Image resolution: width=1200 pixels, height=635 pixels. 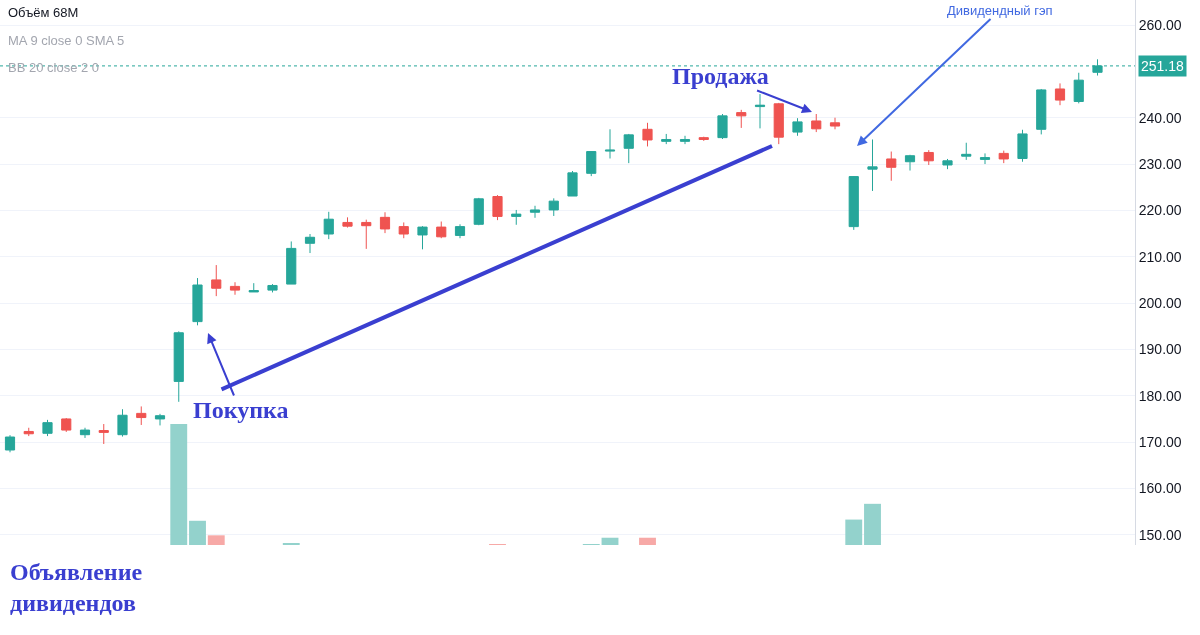 What do you see at coordinates (241, 410) in the screenshot?
I see `annotation: Покупка` at bounding box center [241, 410].